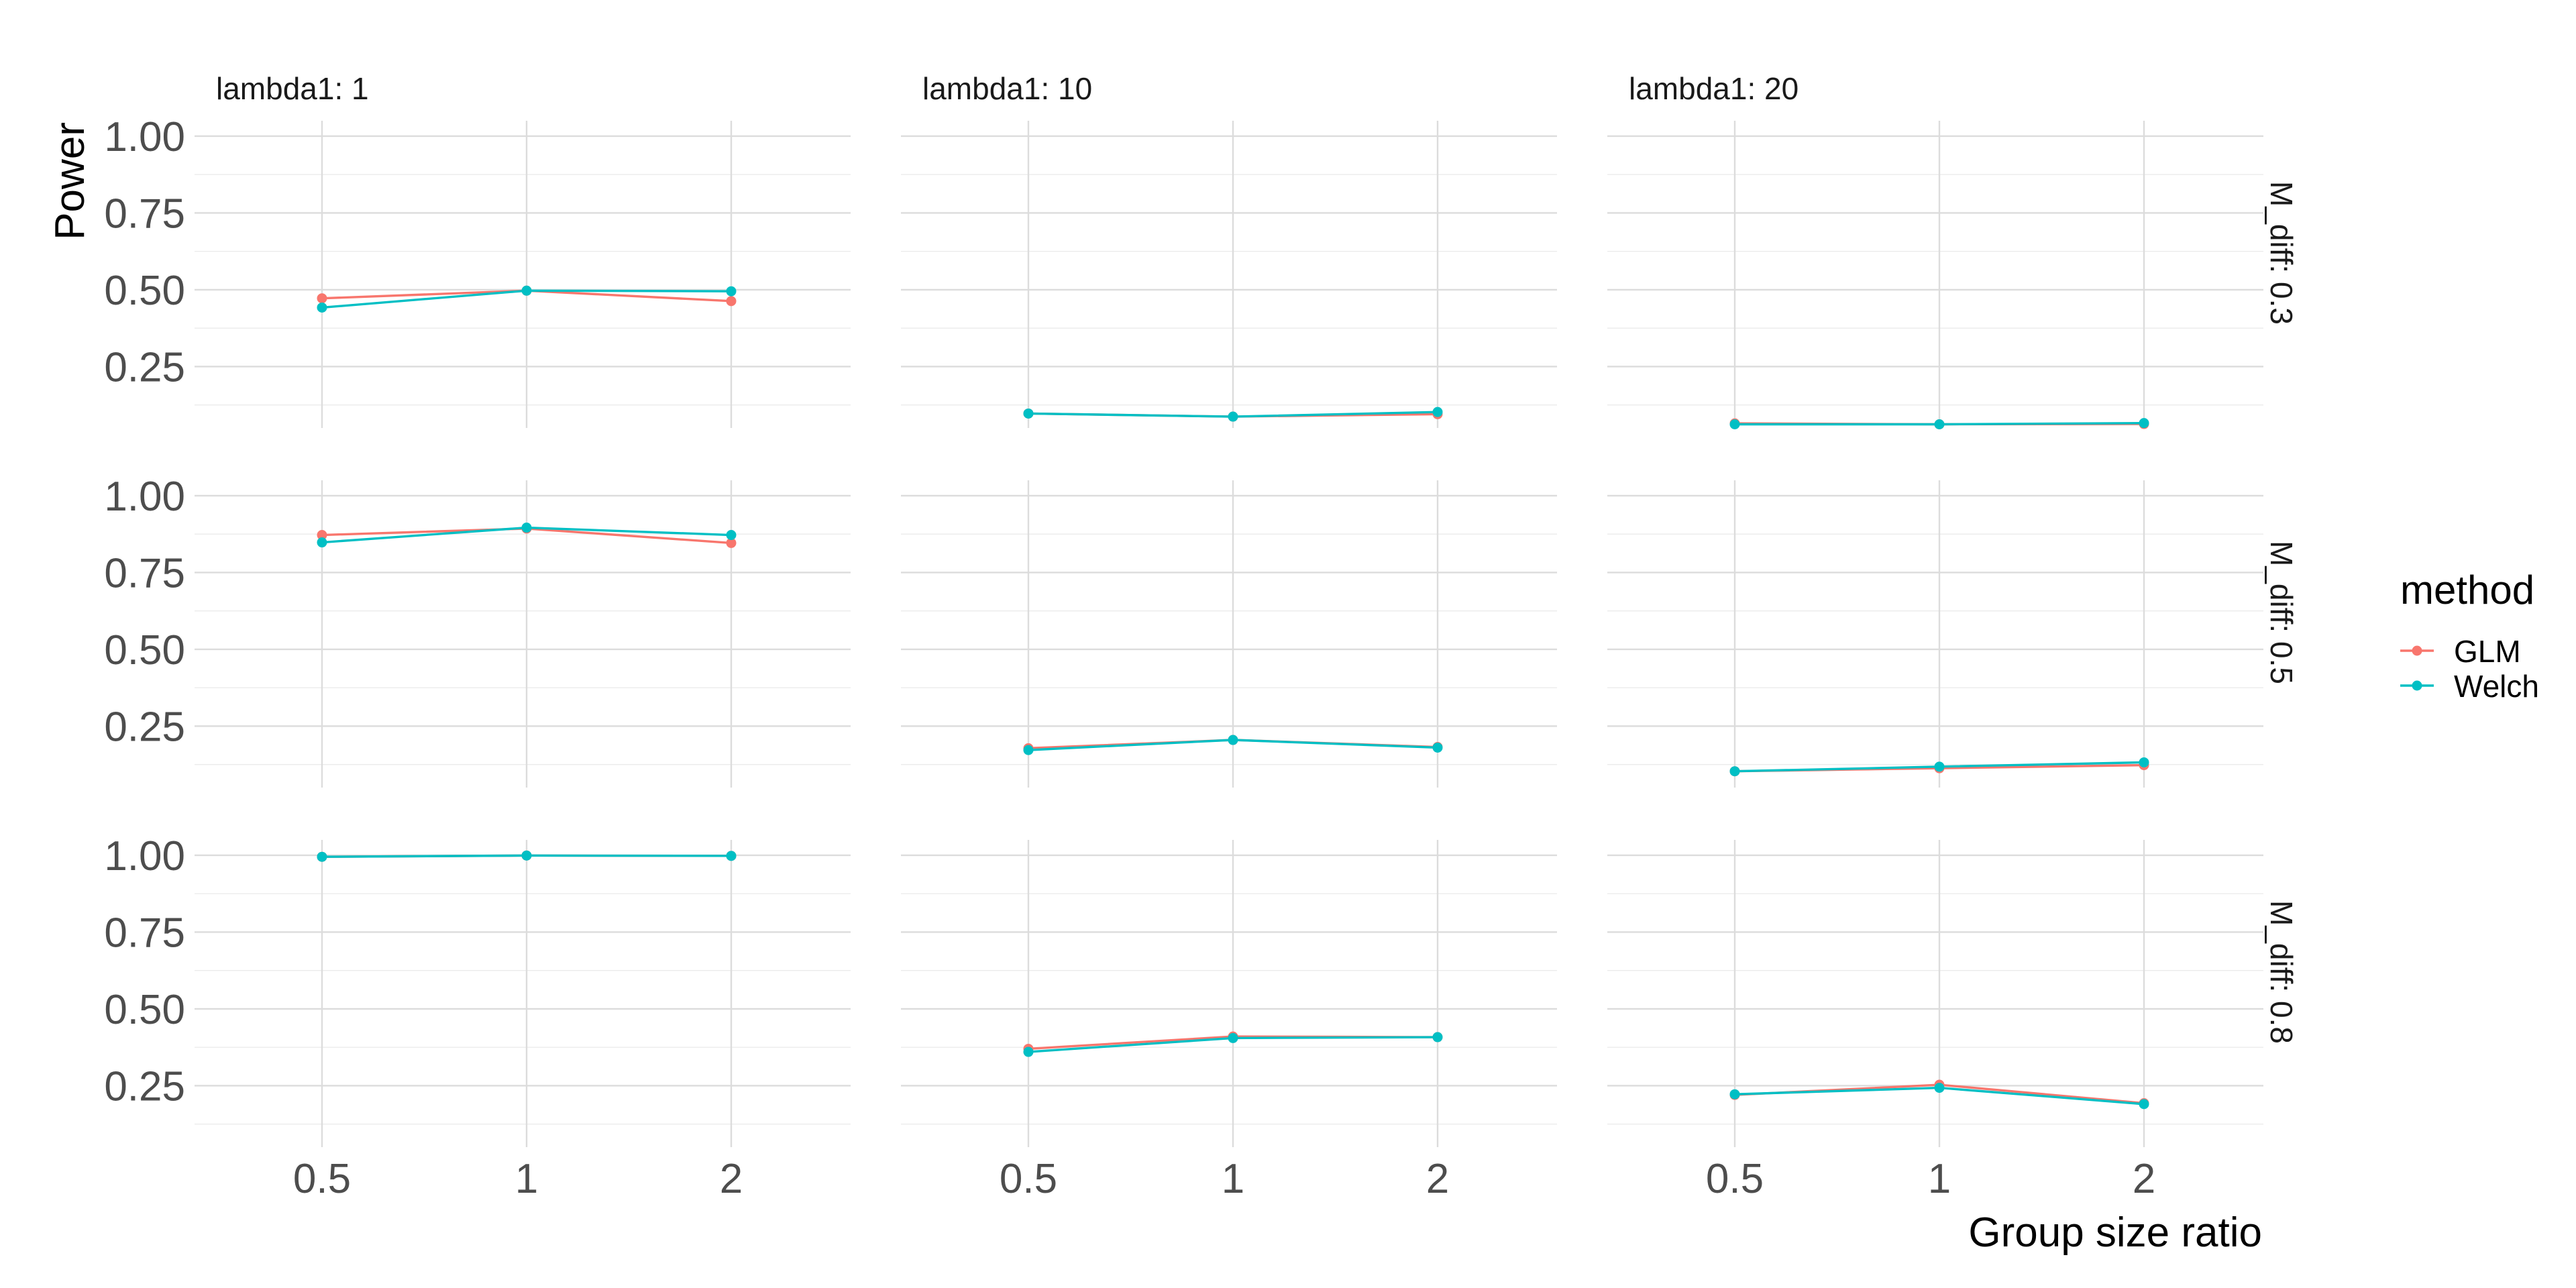 The height and width of the screenshot is (1288, 2576). Describe the element at coordinates (292, 88) in the screenshot. I see `column-strip-label: lambda1: 1` at that location.